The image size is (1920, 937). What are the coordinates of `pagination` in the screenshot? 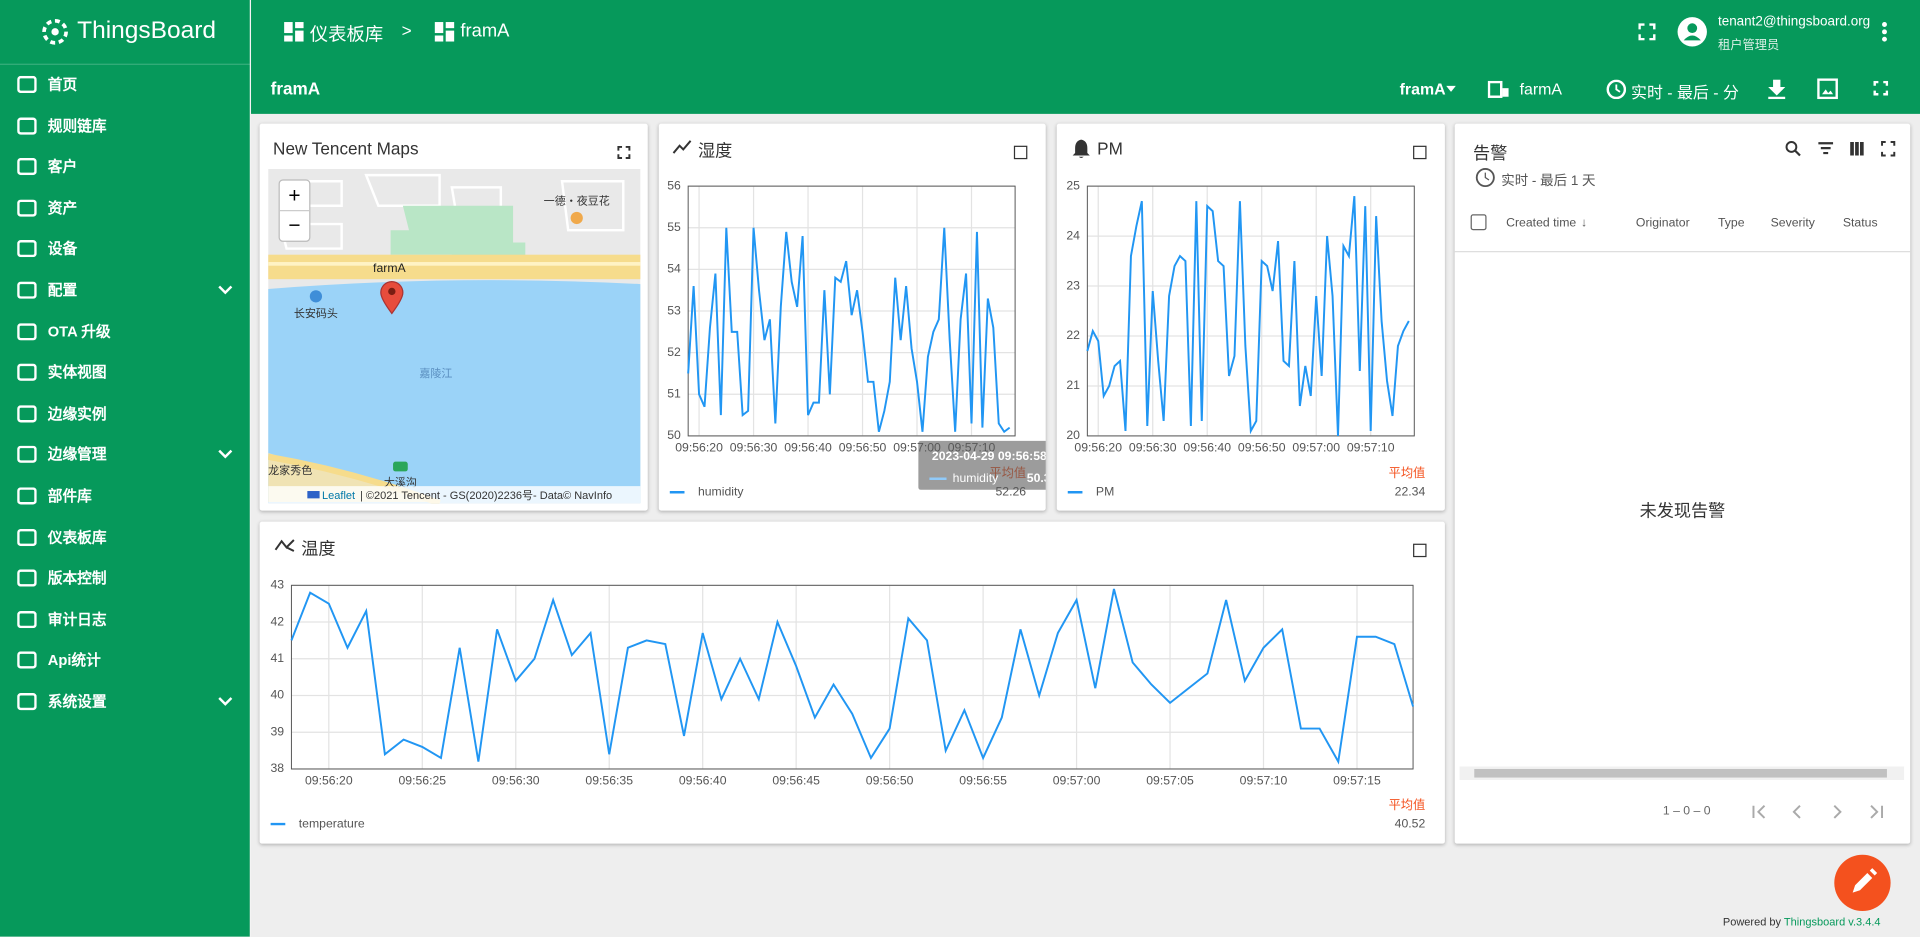 It's located at (1821, 812).